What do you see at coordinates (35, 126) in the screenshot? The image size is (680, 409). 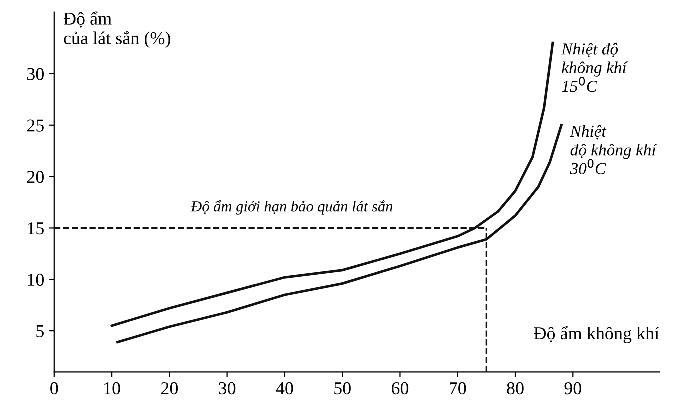 I see `y-tick-label: 25` at bounding box center [35, 126].